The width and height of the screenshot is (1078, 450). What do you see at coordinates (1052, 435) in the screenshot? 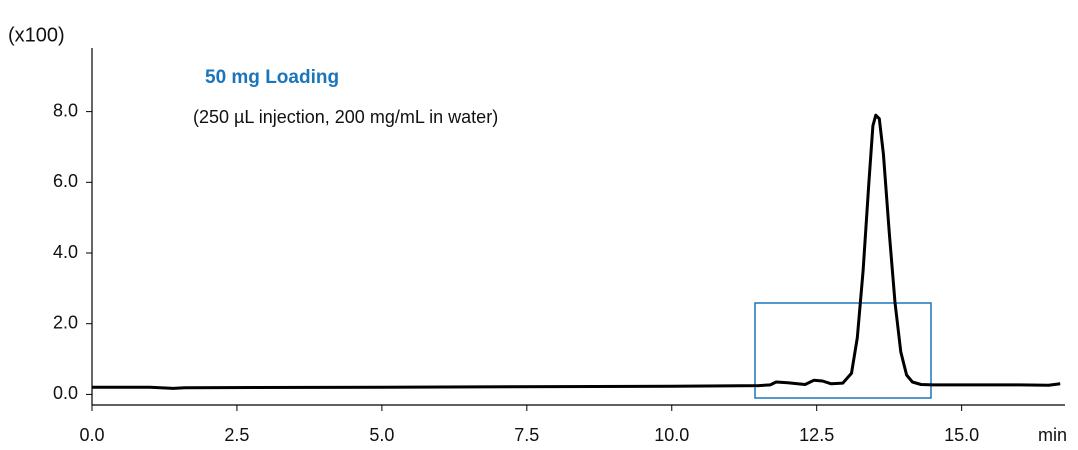
I see `x-axis-unit: min` at bounding box center [1052, 435].